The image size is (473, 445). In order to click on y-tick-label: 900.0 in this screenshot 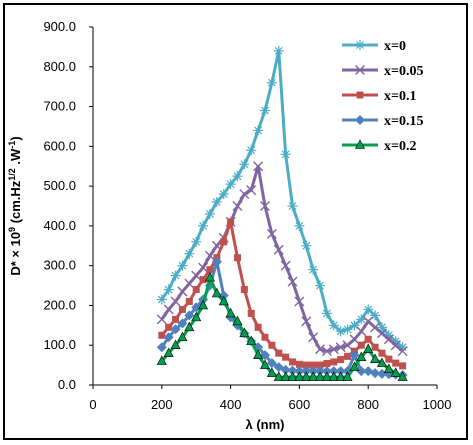, I will do `click(59, 26)`.